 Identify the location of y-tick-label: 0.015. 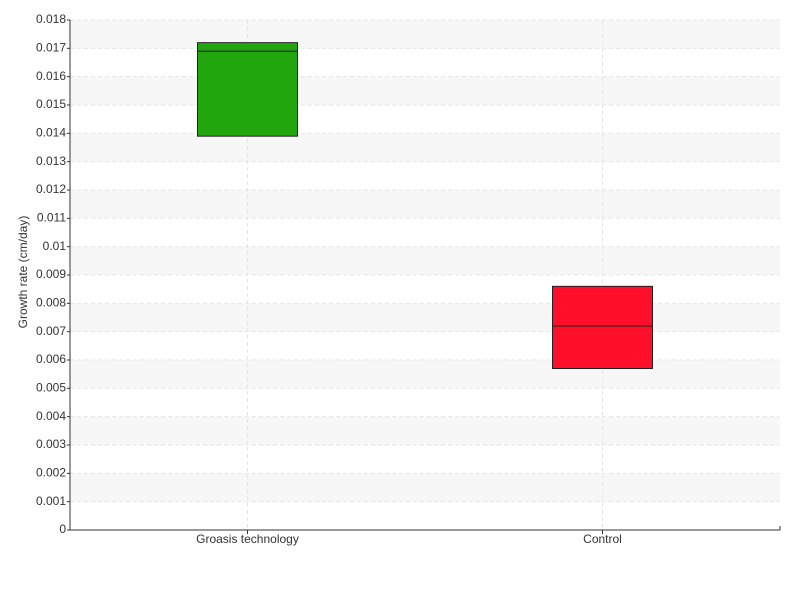
(51, 104).